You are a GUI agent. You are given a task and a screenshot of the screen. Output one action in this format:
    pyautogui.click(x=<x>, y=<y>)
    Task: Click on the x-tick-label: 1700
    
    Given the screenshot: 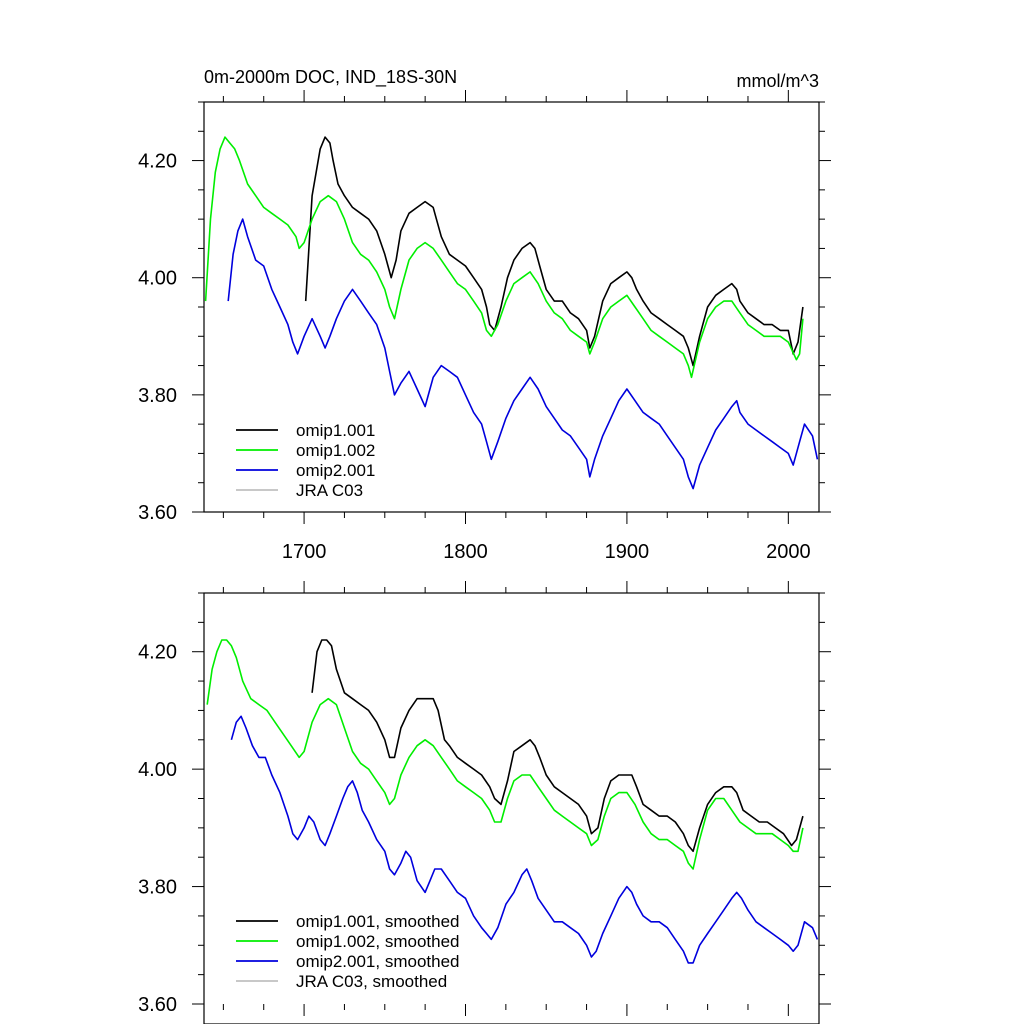 What is the action you would take?
    pyautogui.click(x=304, y=552)
    